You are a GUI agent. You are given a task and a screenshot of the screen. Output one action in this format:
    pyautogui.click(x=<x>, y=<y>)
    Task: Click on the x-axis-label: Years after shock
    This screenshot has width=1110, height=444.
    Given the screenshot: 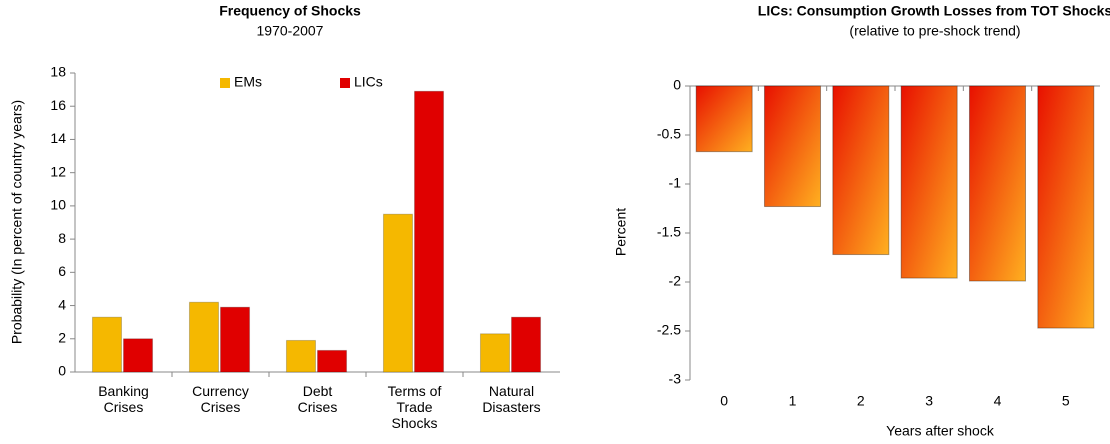 What is the action you would take?
    pyautogui.click(x=940, y=431)
    